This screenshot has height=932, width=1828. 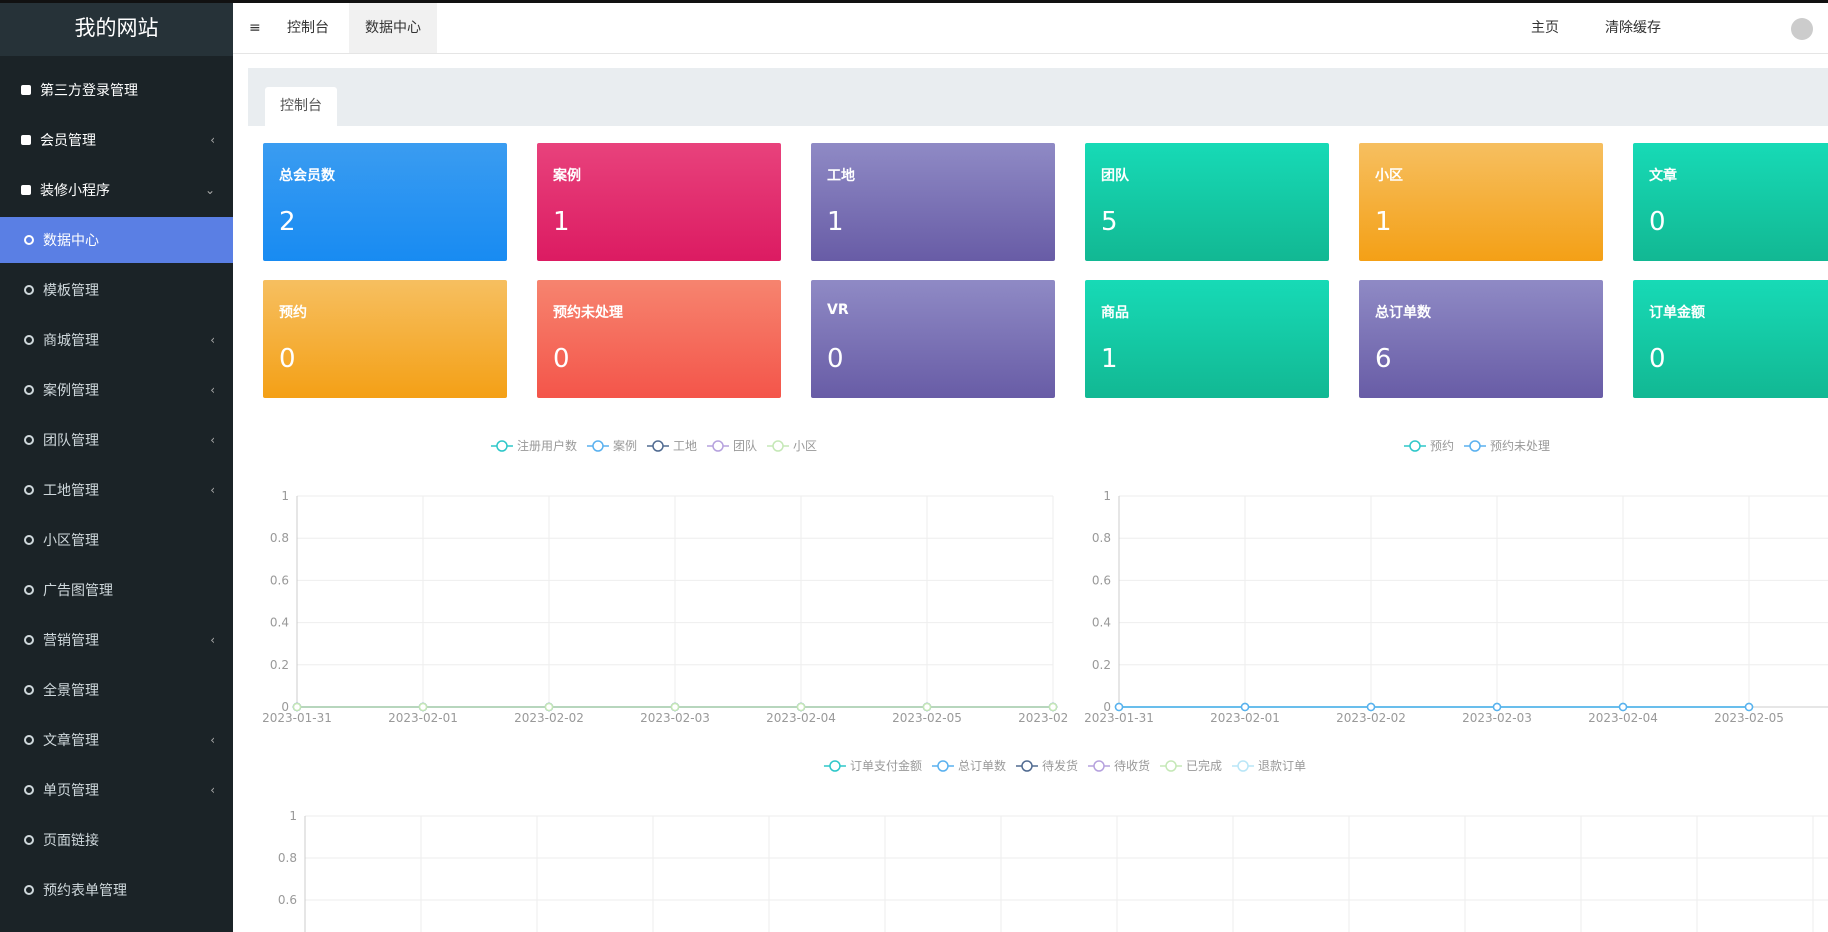 What do you see at coordinates (393, 28) in the screenshot?
I see `top-tab: 数据中心` at bounding box center [393, 28].